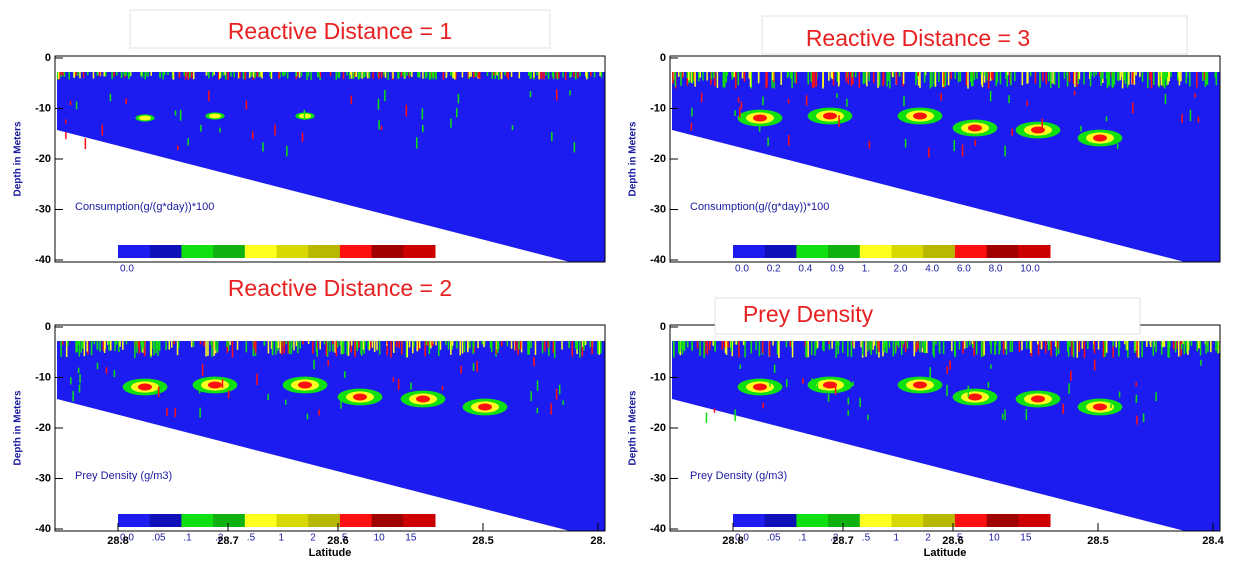 This screenshot has height=561, width=1238. Describe the element at coordinates (340, 288) in the screenshot. I see `panel-title: Reactive Distance = 2` at that location.